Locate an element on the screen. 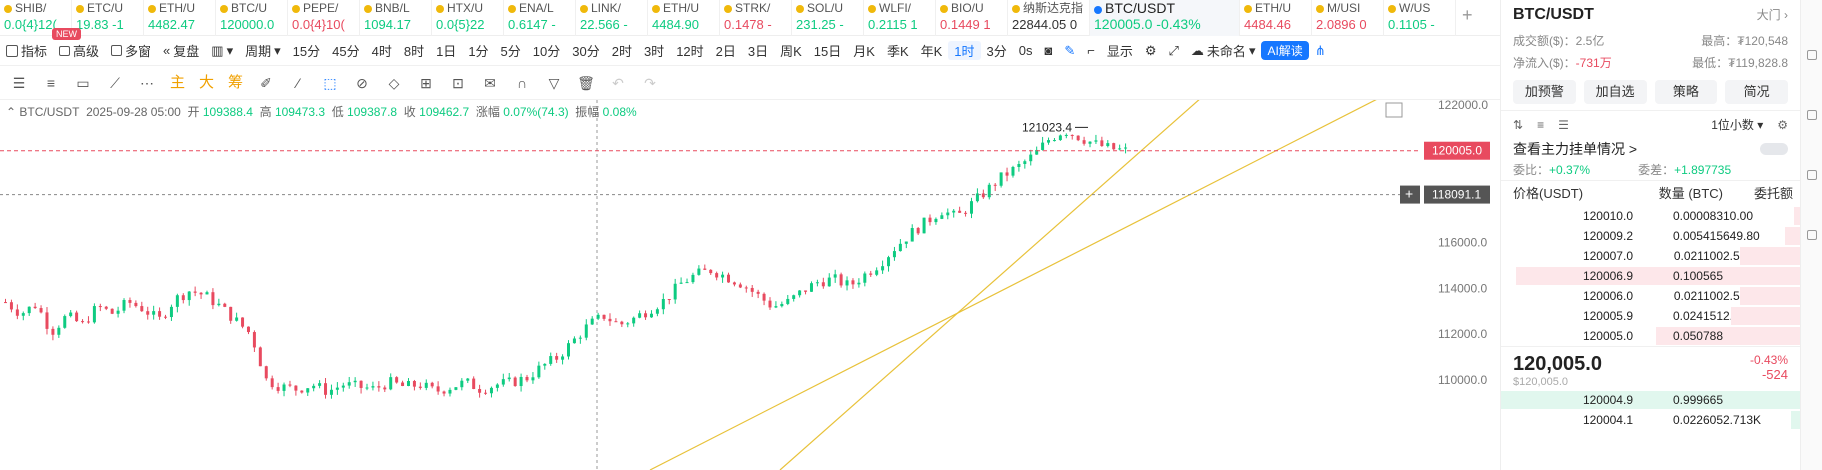 This screenshot has height=470, width=1822. big-order-button: 大 is located at coordinates (207, 82).